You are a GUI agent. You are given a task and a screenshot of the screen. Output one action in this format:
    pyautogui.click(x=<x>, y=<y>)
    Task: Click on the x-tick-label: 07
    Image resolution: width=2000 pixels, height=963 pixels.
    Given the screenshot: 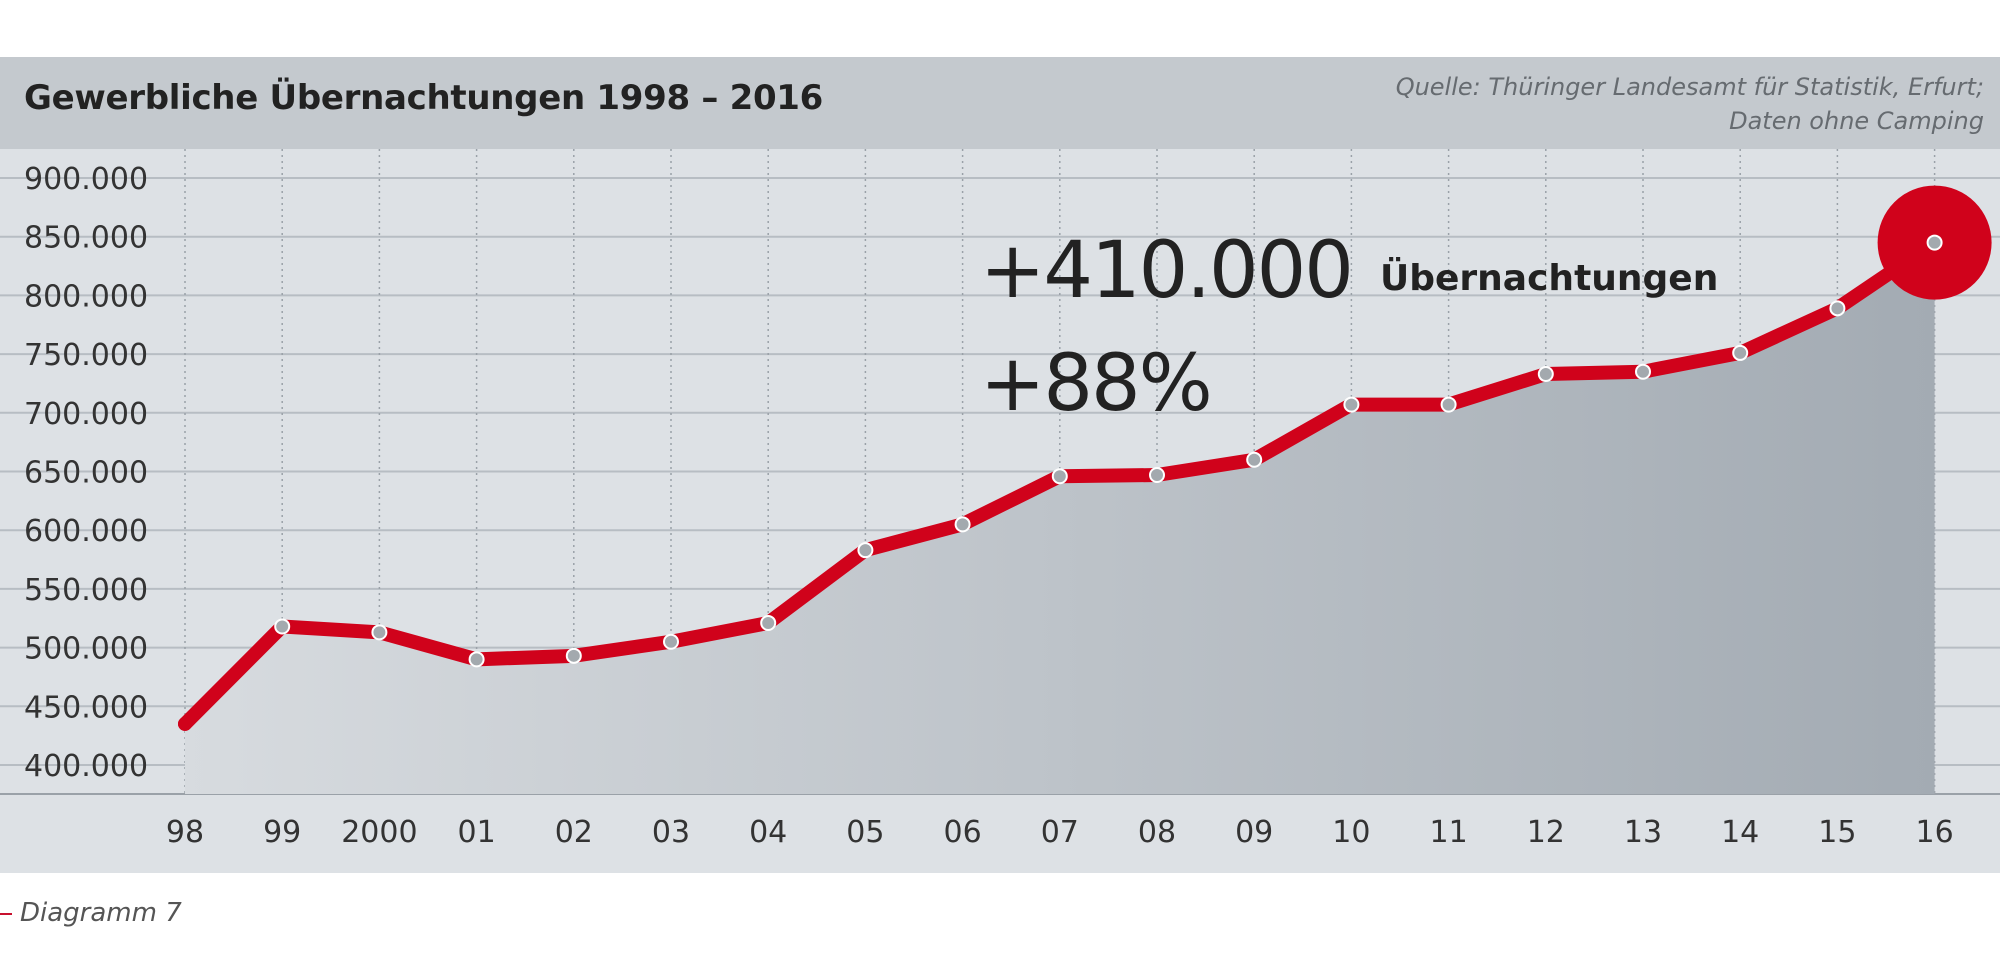 What is the action you would take?
    pyautogui.click(x=1060, y=832)
    